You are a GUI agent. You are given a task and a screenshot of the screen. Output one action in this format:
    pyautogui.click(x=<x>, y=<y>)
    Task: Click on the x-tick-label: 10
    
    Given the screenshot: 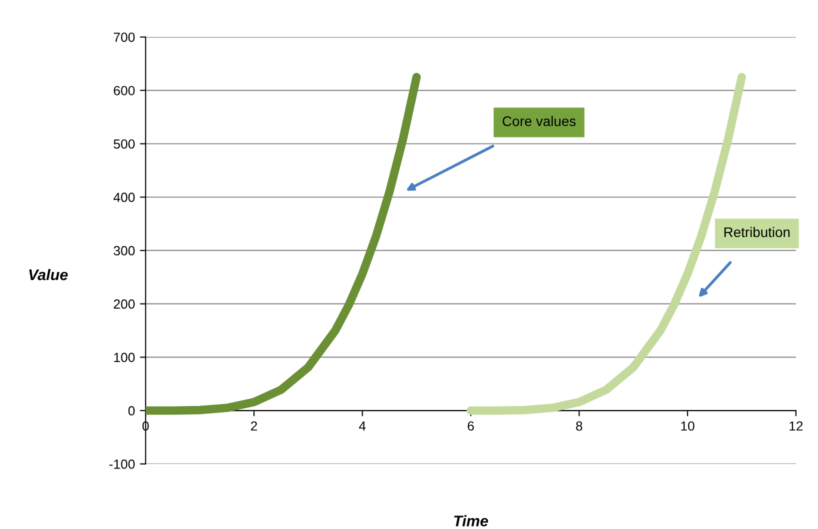 What is the action you would take?
    pyautogui.click(x=687, y=426)
    